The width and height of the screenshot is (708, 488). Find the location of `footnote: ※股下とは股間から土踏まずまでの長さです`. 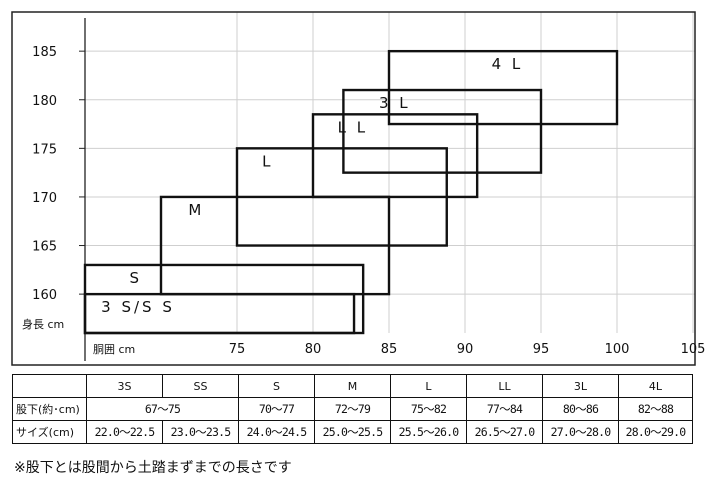

footnote: ※股下とは股間から土踏まずまでの長さです is located at coordinates (153, 468).